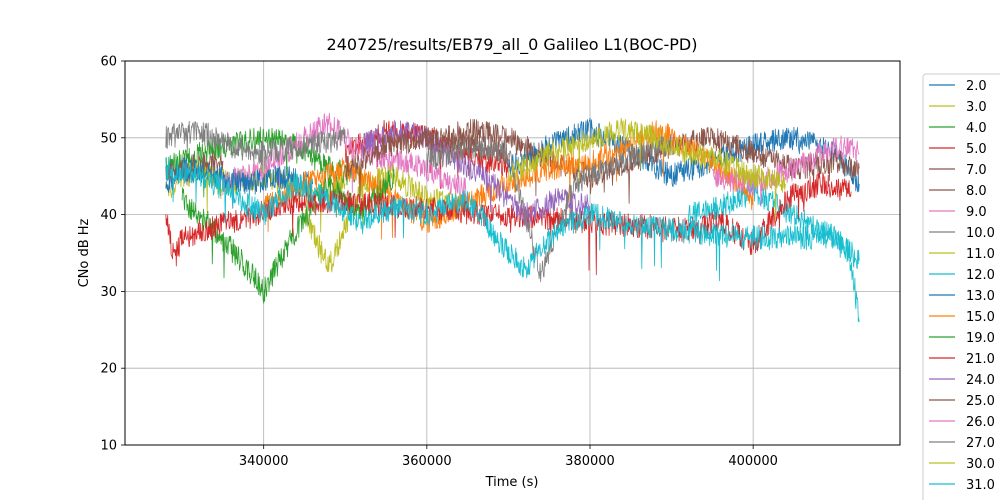 The width and height of the screenshot is (1000, 500). What do you see at coordinates (753, 461) in the screenshot?
I see `x-tick-label: 400000` at bounding box center [753, 461].